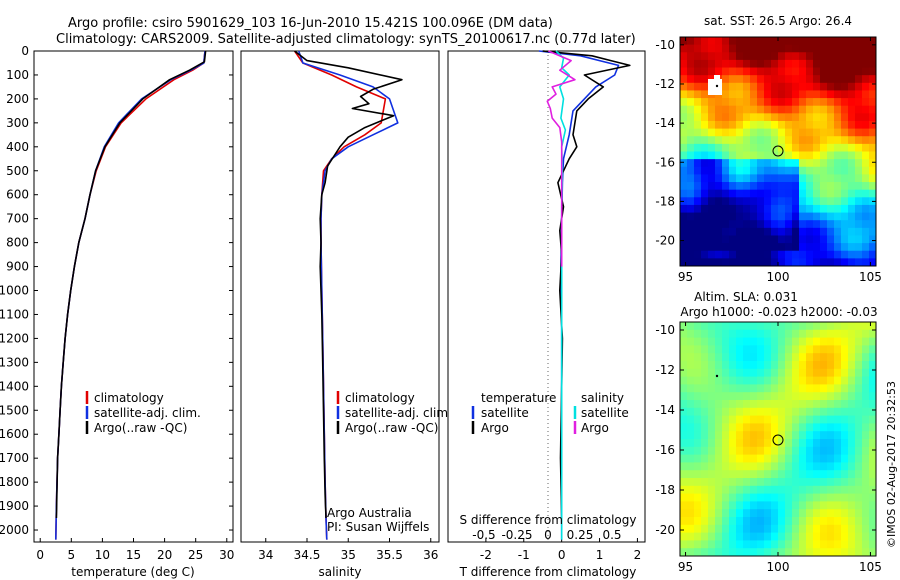  I want to click on x-tick-label: 35.5, so click(389, 555).